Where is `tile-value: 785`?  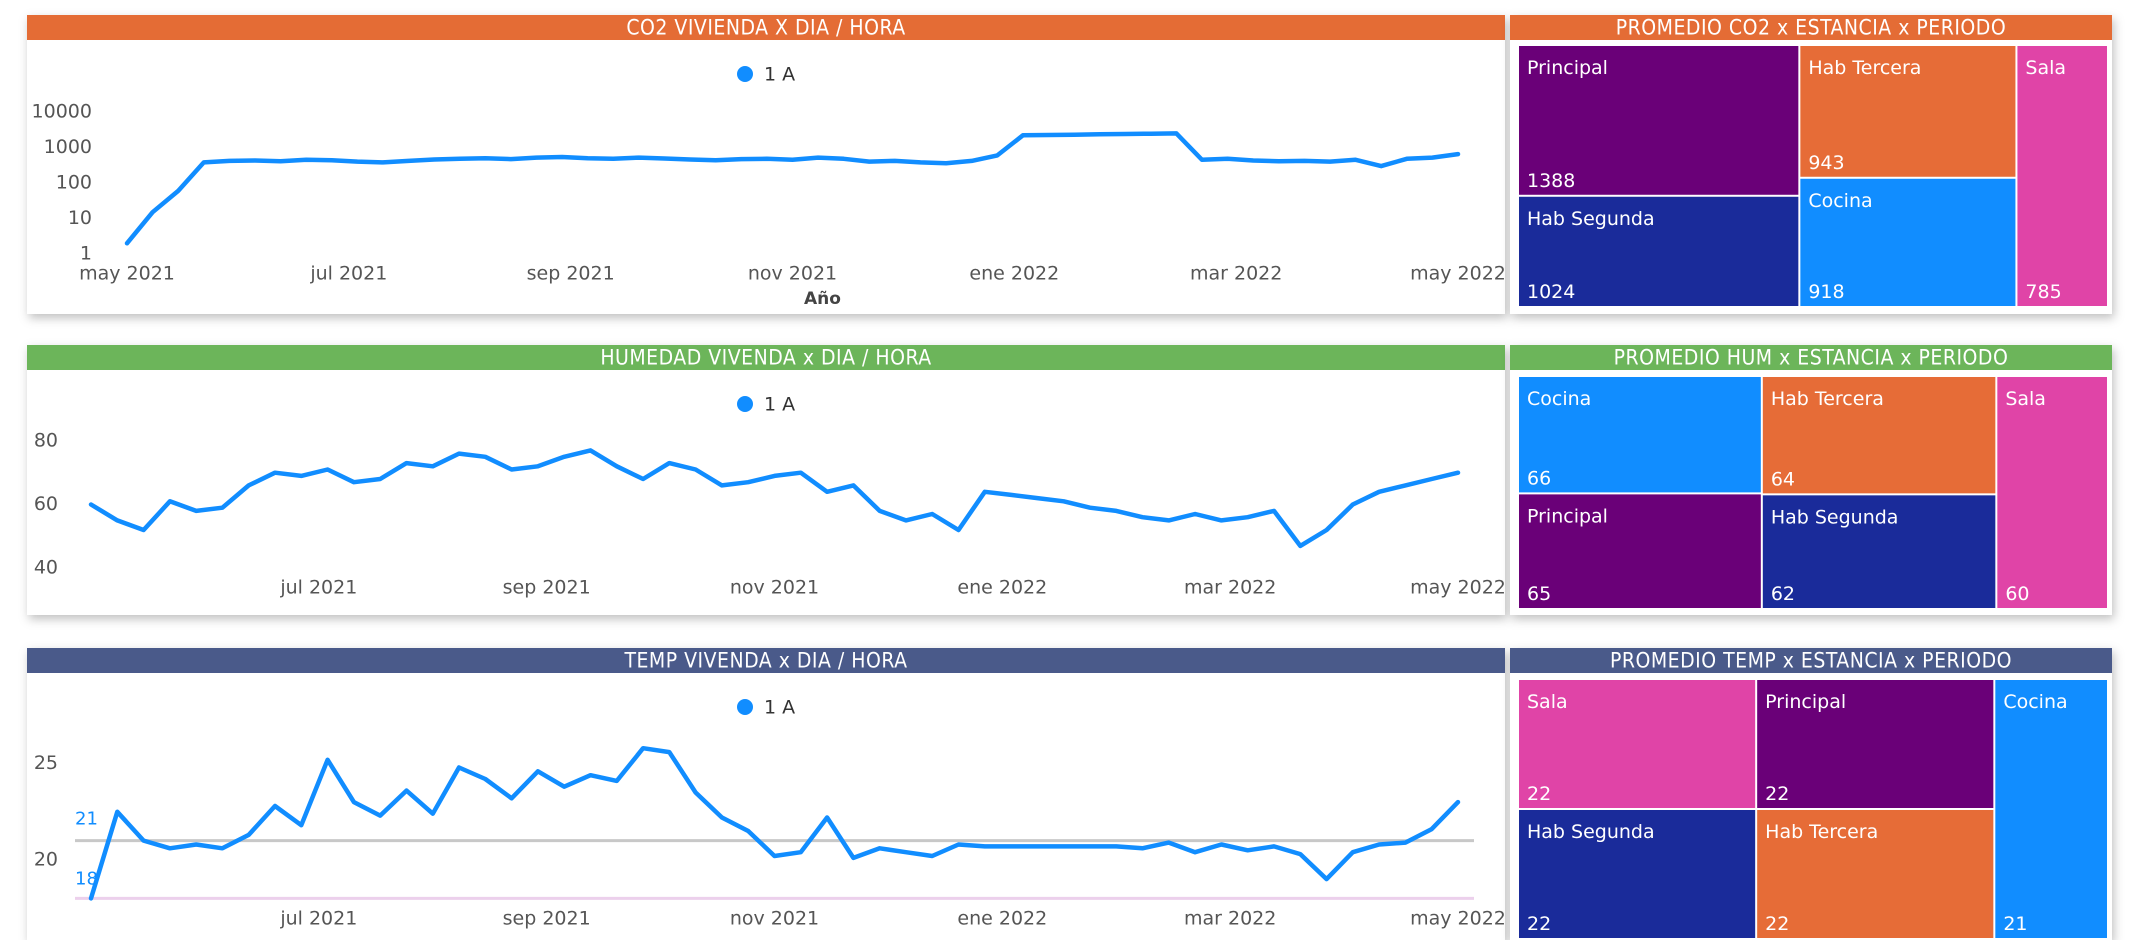
tile-value: 785 is located at coordinates (2043, 292).